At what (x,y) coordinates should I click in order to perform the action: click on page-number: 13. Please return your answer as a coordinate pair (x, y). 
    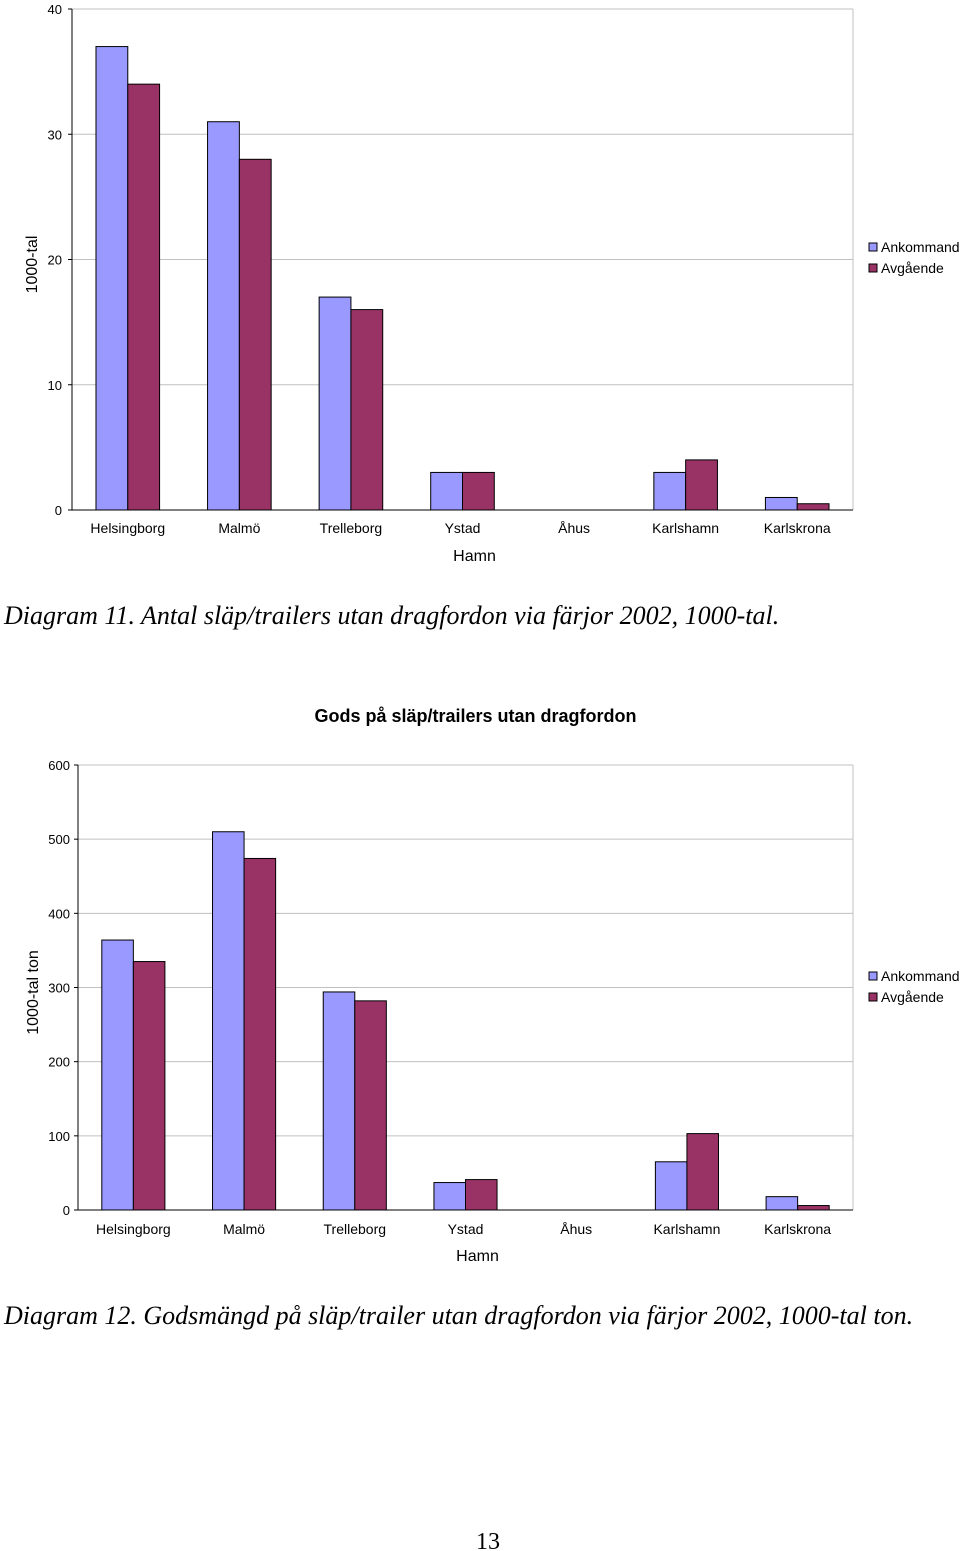
    Looking at the image, I should click on (488, 1540).